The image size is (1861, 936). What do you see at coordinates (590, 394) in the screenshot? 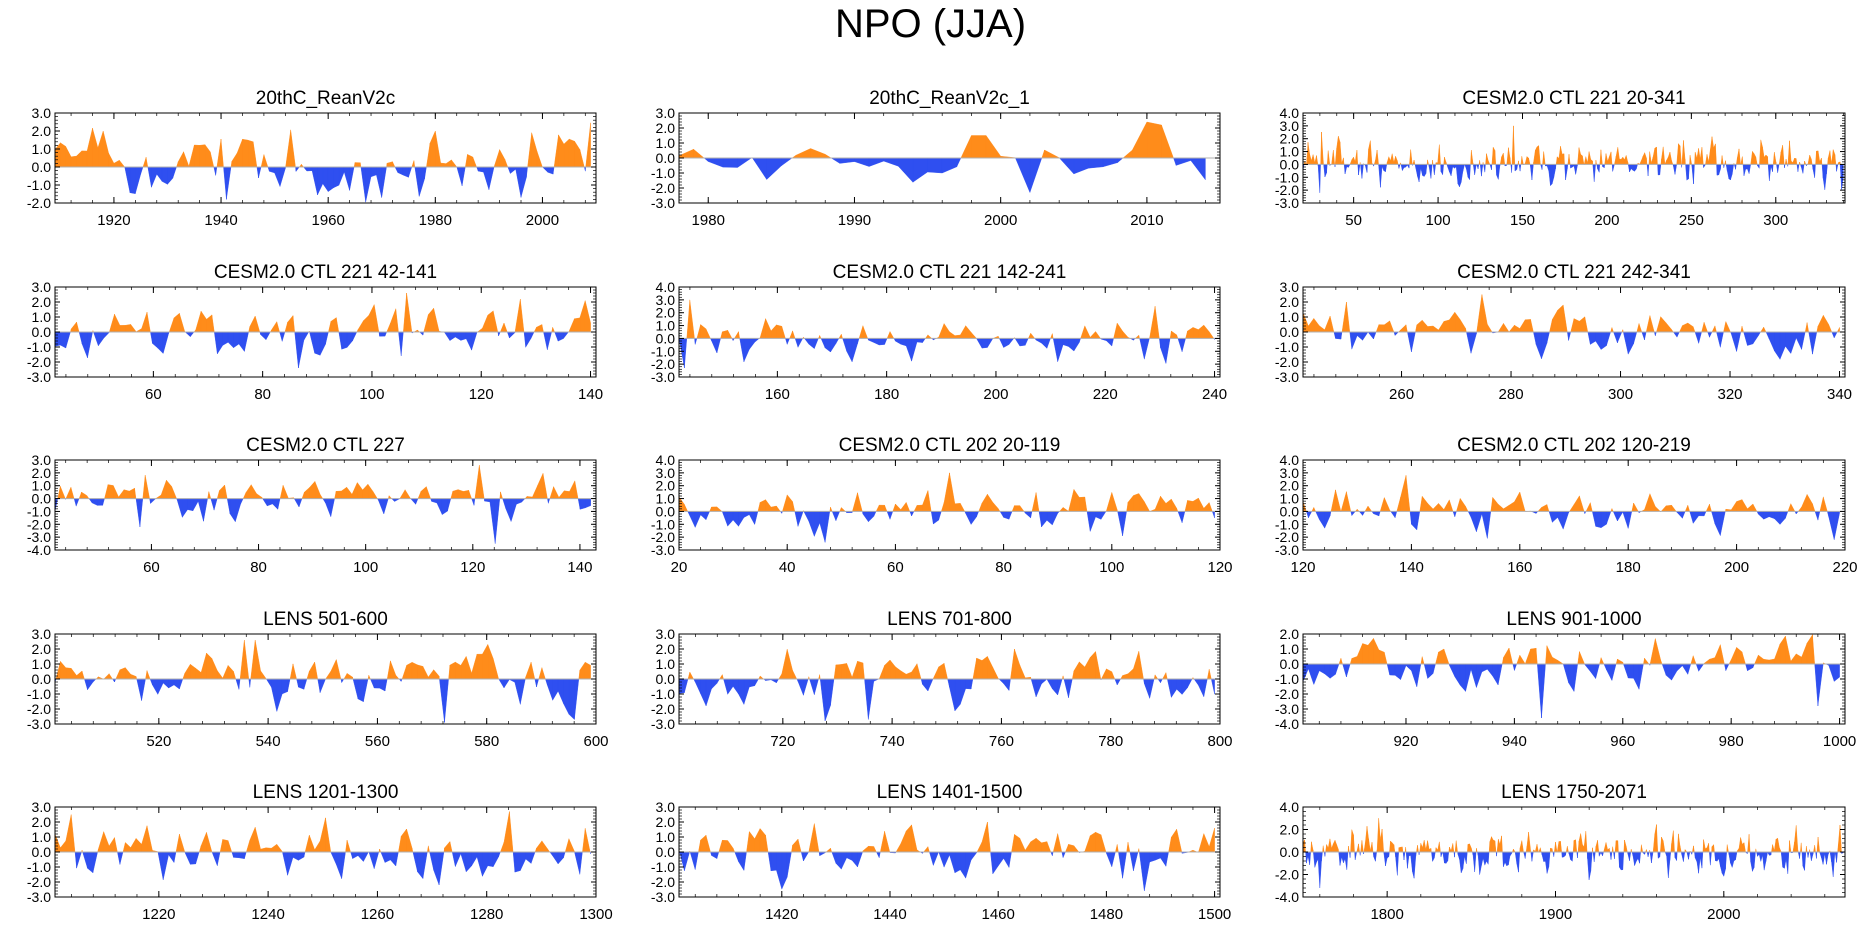
I see `x-tick-label: 140` at bounding box center [590, 394].